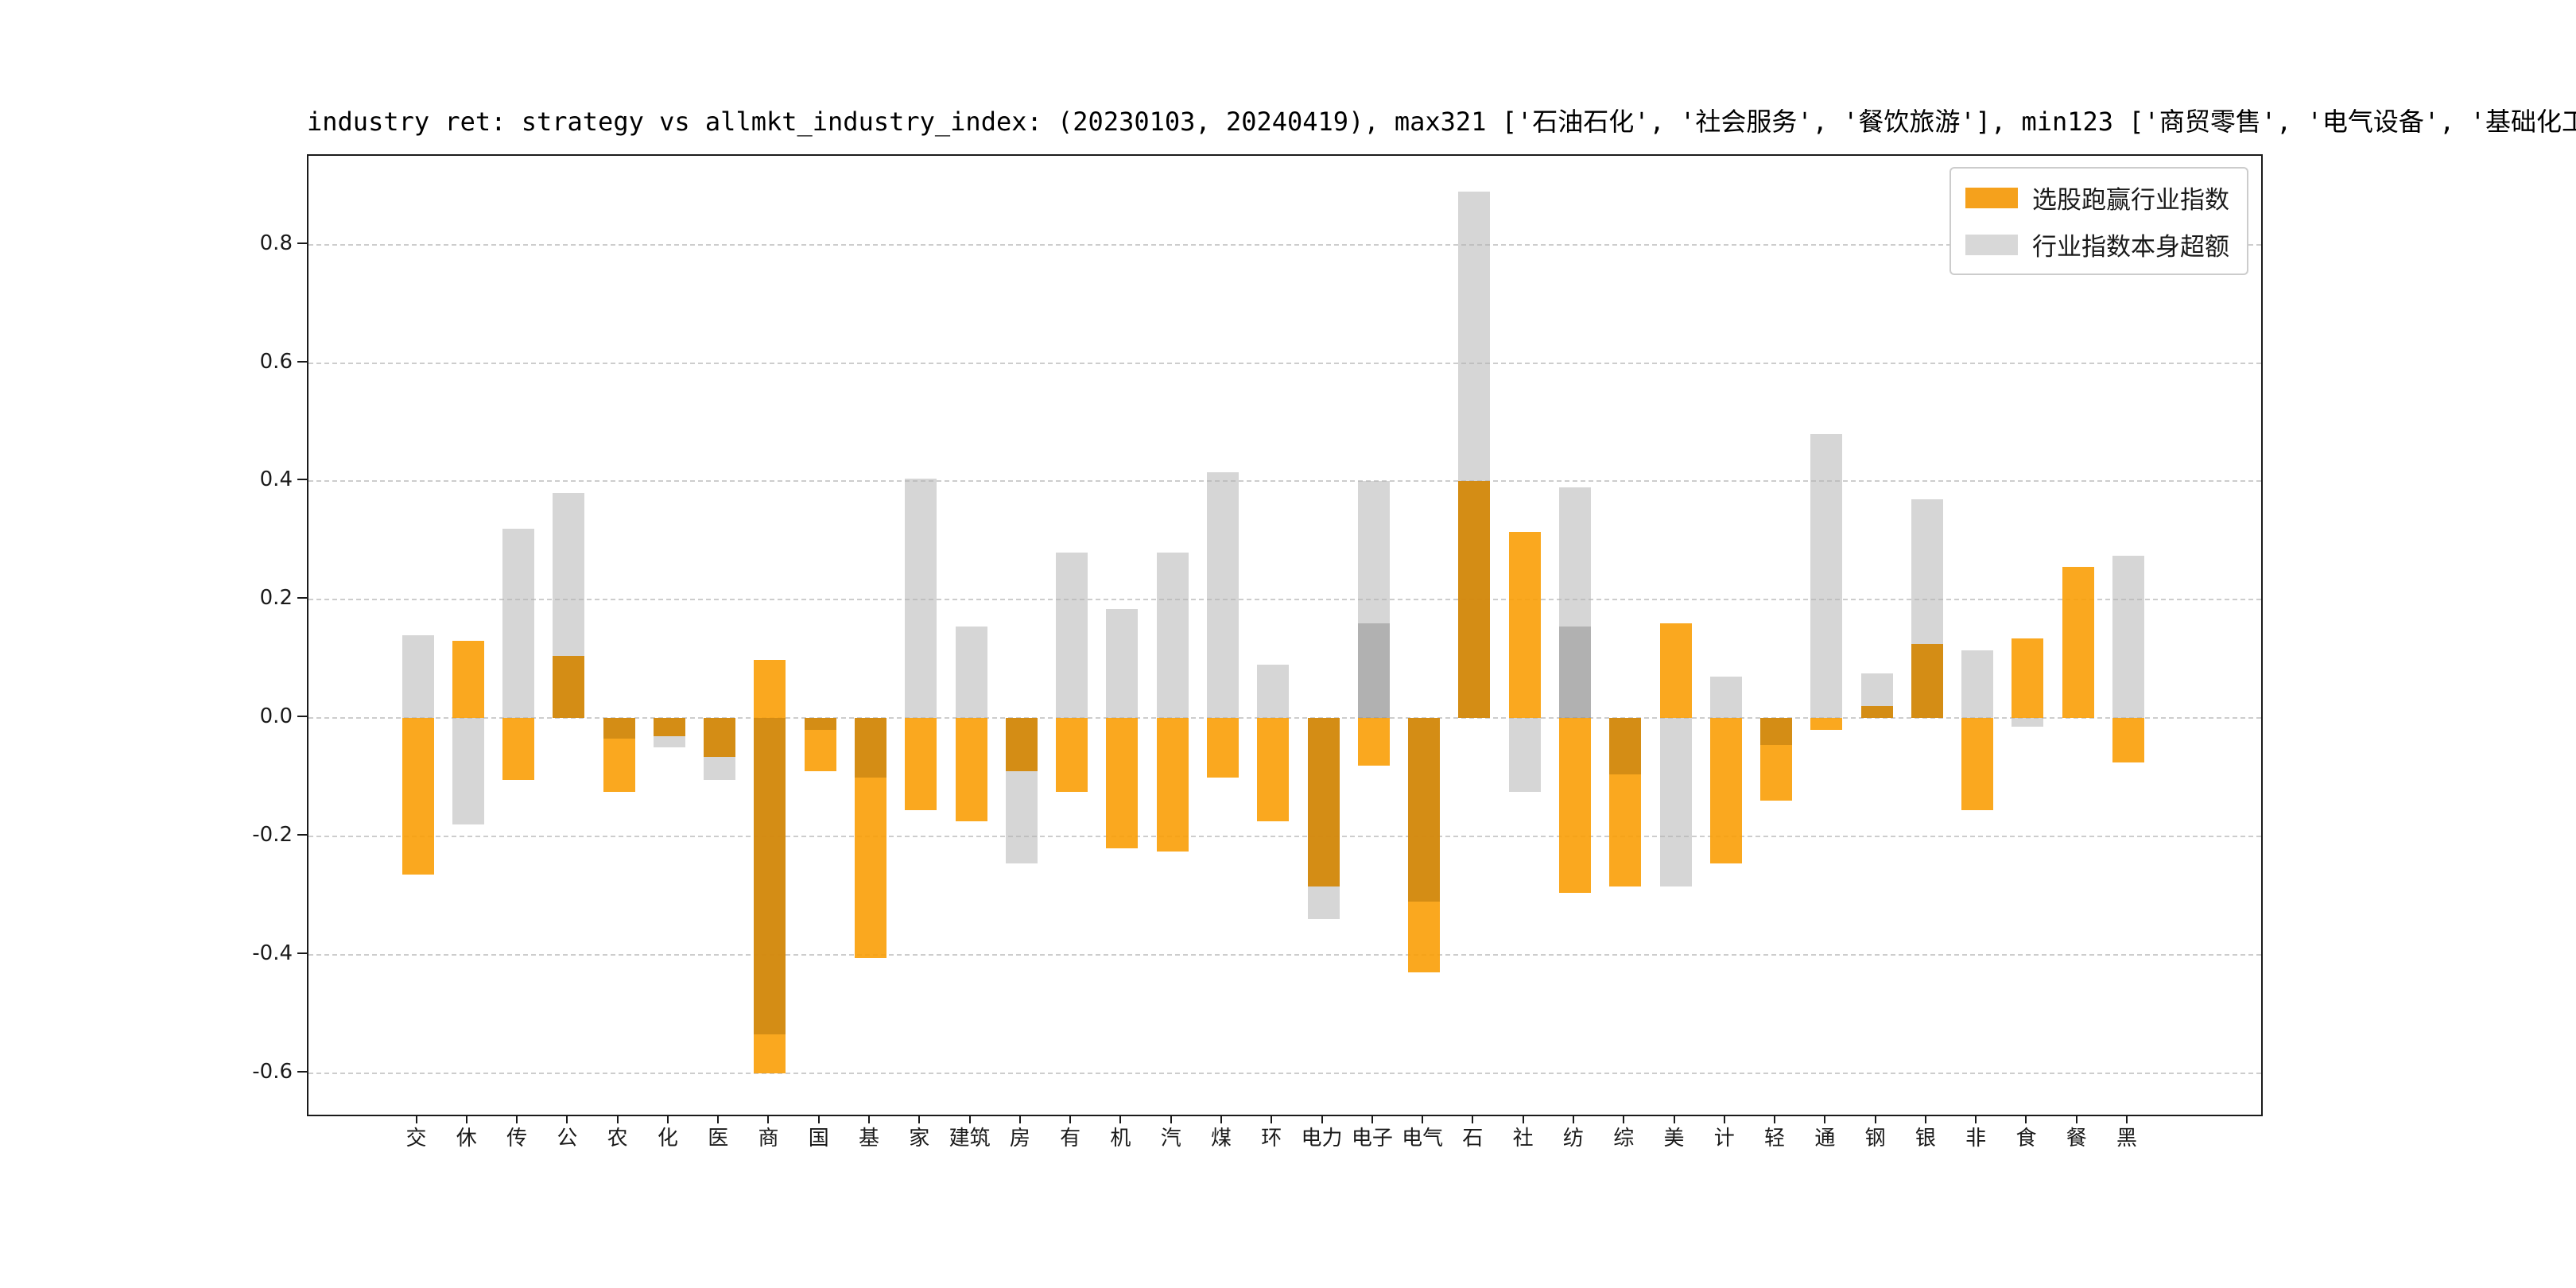 The image size is (2576, 1288). I want to click on xtick-label-银: 银, so click(1925, 1138).